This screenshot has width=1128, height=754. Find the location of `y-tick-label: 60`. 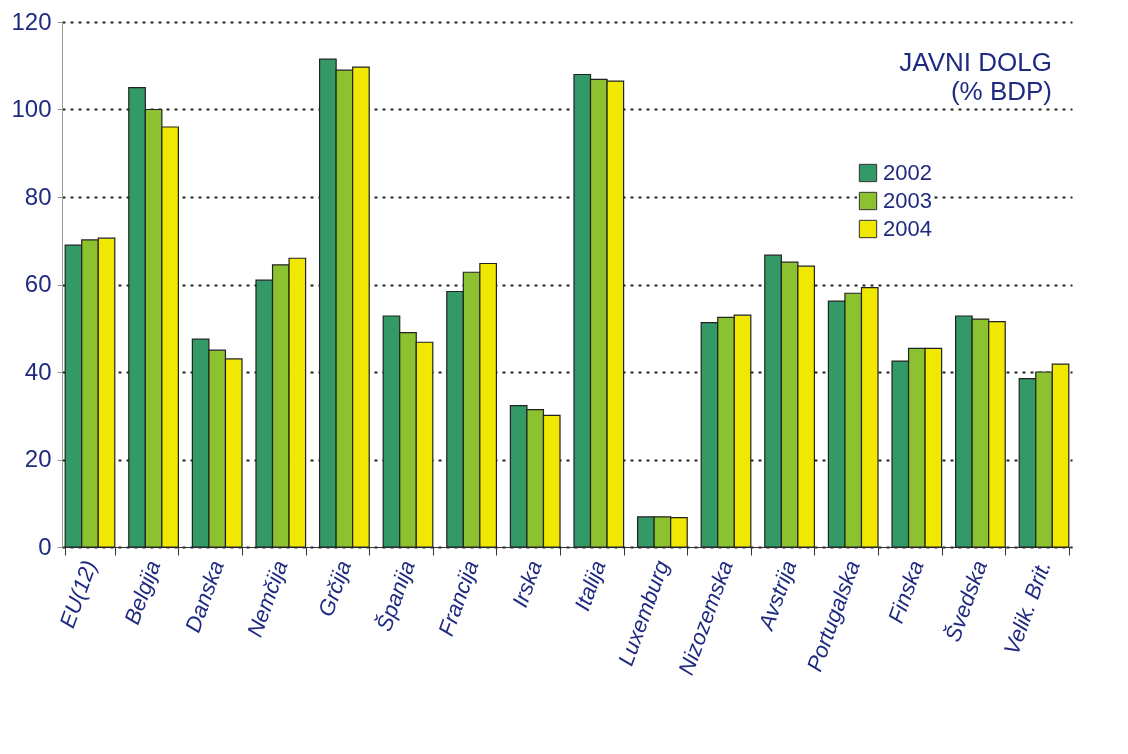

y-tick-label: 60 is located at coordinates (38, 283).